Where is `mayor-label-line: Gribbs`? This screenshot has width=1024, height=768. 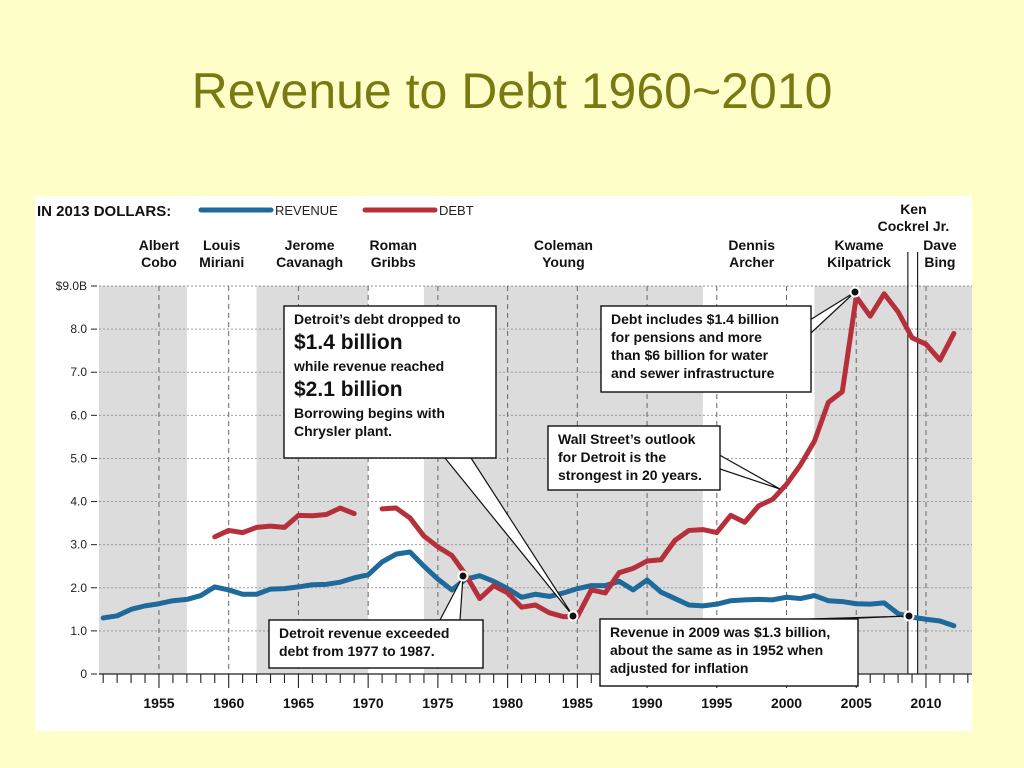
mayor-label-line: Gribbs is located at coordinates (393, 262).